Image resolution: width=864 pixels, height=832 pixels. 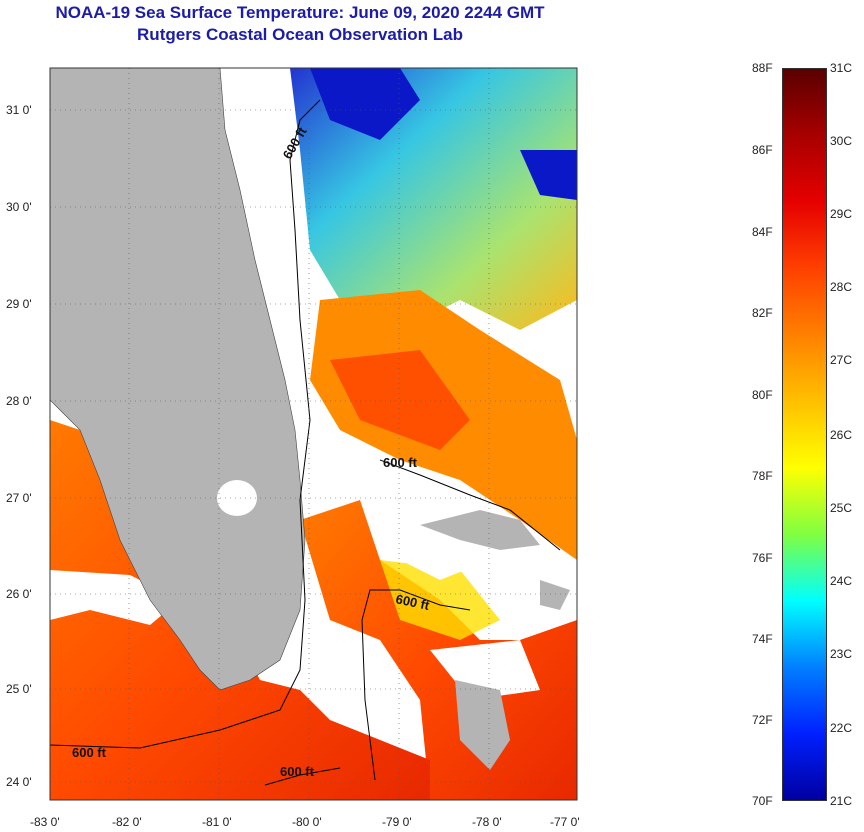 I want to click on lon-tick-label: -77 0', so click(x=565, y=822).